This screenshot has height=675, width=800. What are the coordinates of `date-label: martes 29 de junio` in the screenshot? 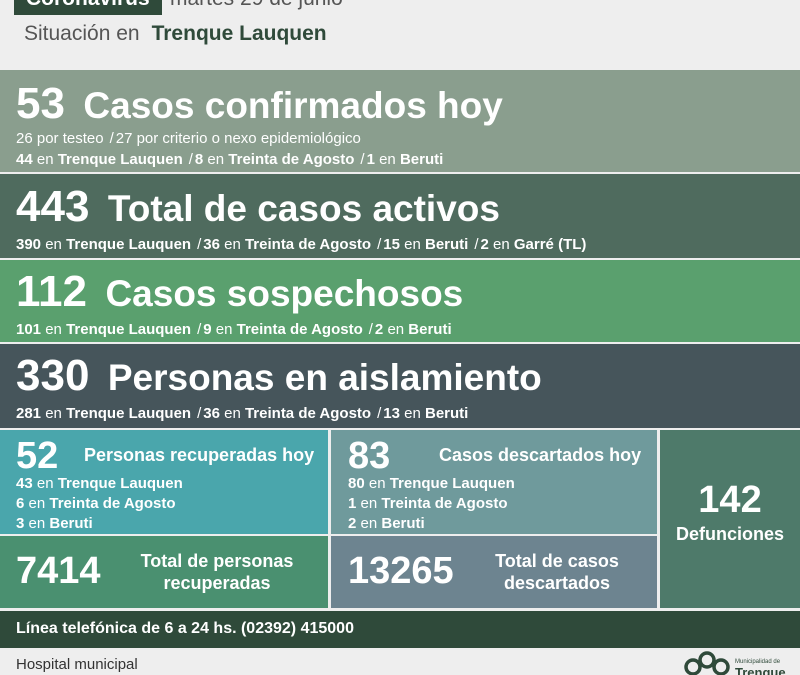 It's located at (256, 6).